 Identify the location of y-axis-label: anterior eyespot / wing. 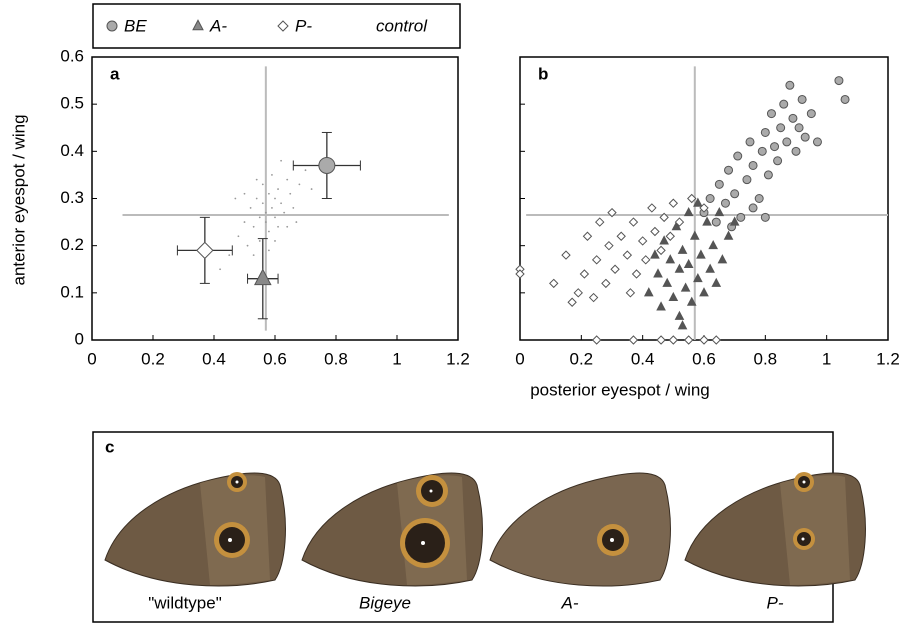
(18, 199).